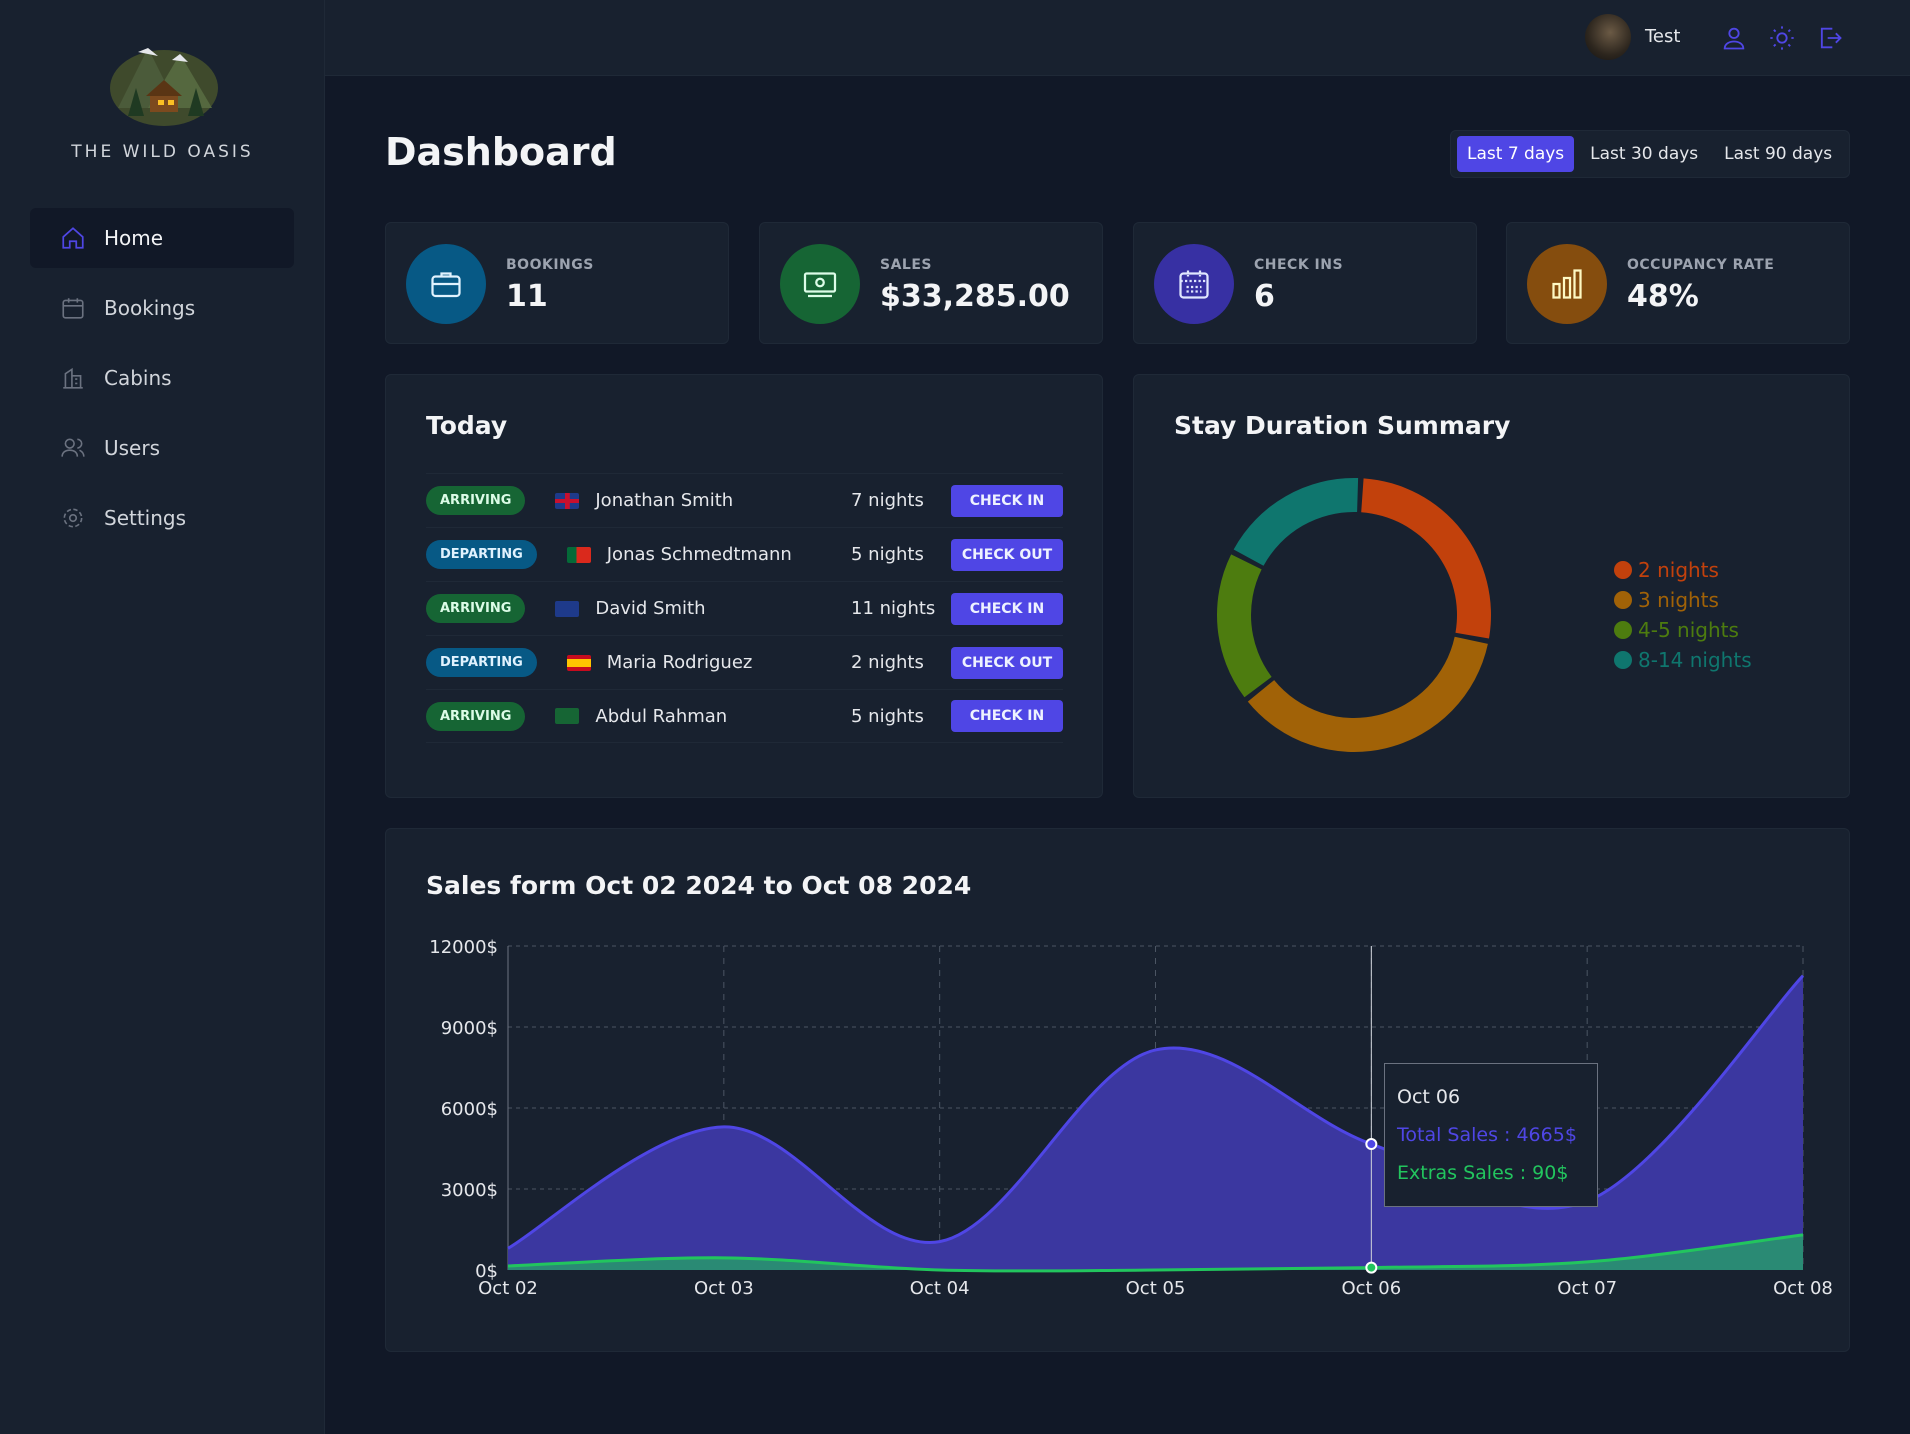 This screenshot has height=1434, width=1910. I want to click on y-tick-label: 0$, so click(486, 1271).